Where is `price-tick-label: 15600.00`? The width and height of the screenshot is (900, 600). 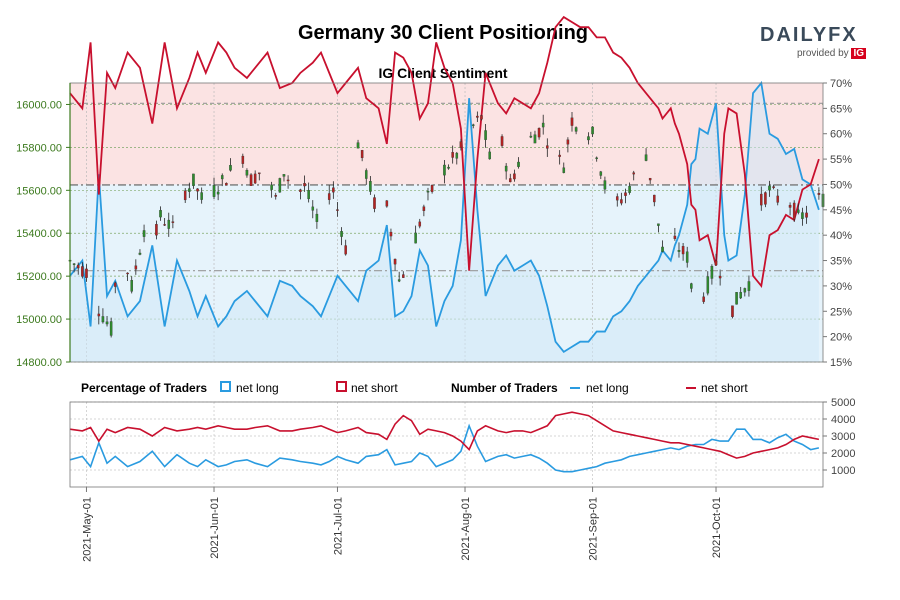 price-tick-label: 15600.00 is located at coordinates (39, 191).